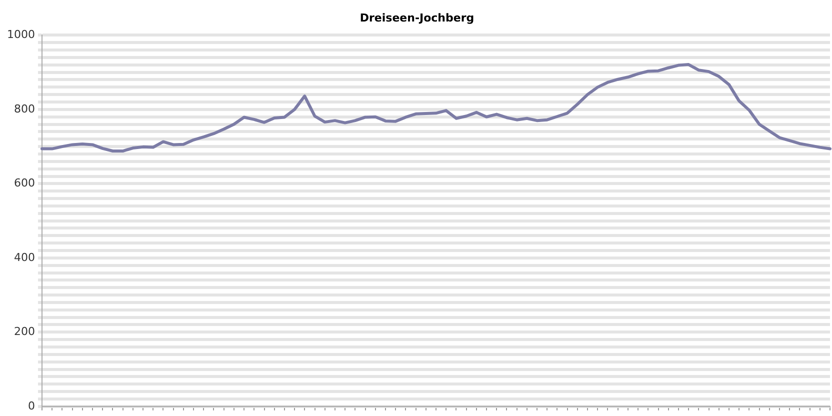 The height and width of the screenshot is (416, 832). I want to click on y-tick-label: 400, so click(24, 257).